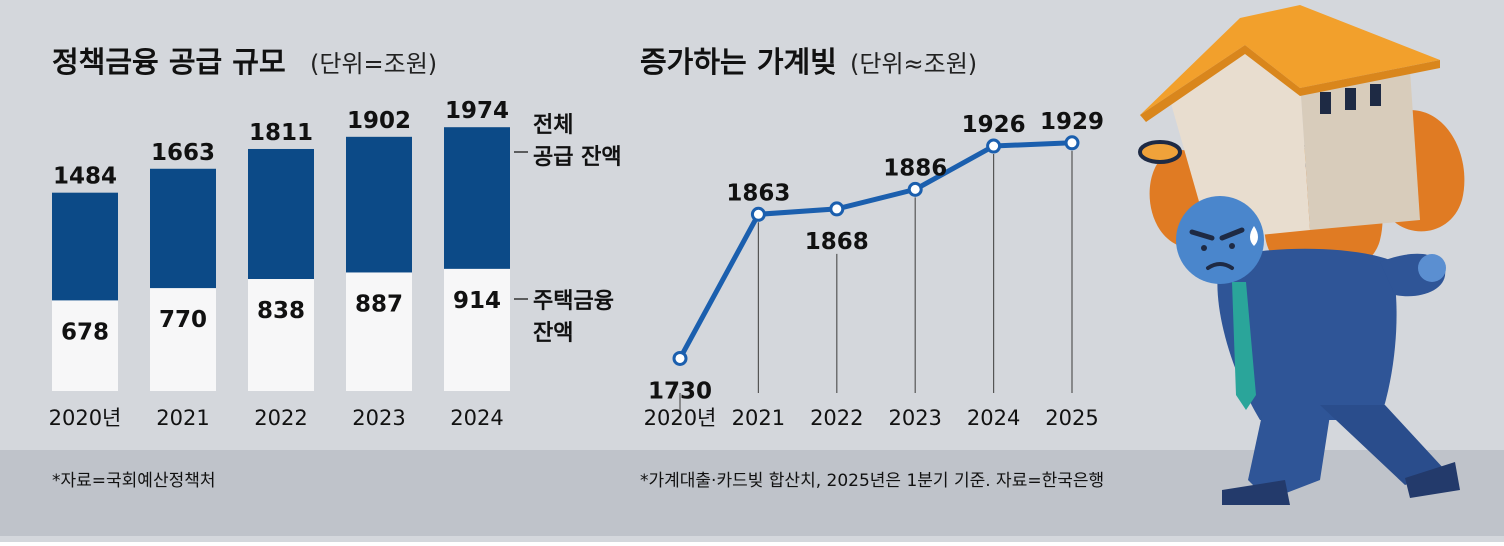 The image size is (1504, 546). What do you see at coordinates (85, 332) in the screenshot?
I see `bar-housing-label: 678` at bounding box center [85, 332].